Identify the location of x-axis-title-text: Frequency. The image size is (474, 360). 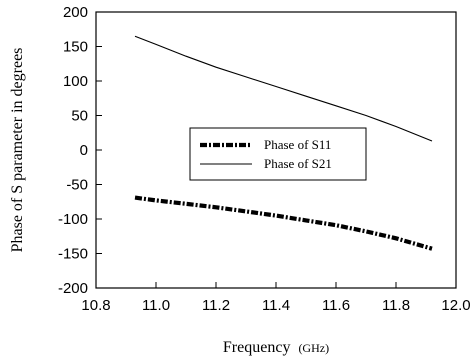
(257, 347).